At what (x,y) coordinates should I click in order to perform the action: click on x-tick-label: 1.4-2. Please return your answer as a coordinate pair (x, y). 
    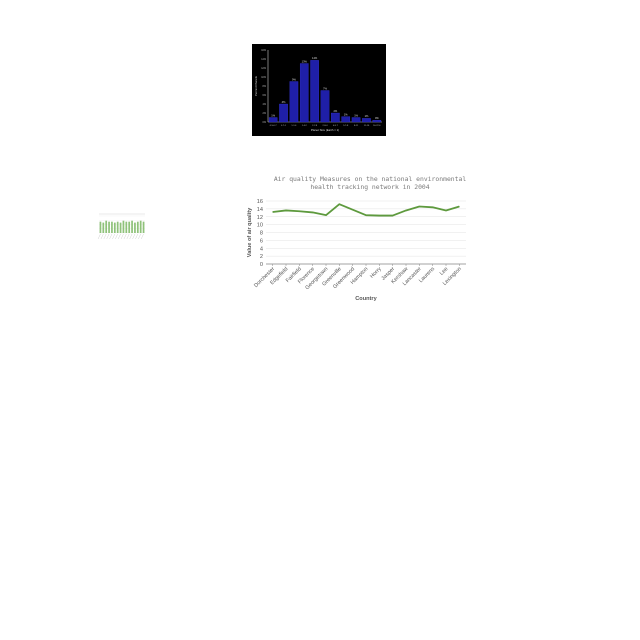
    Looking at the image, I should click on (305, 126).